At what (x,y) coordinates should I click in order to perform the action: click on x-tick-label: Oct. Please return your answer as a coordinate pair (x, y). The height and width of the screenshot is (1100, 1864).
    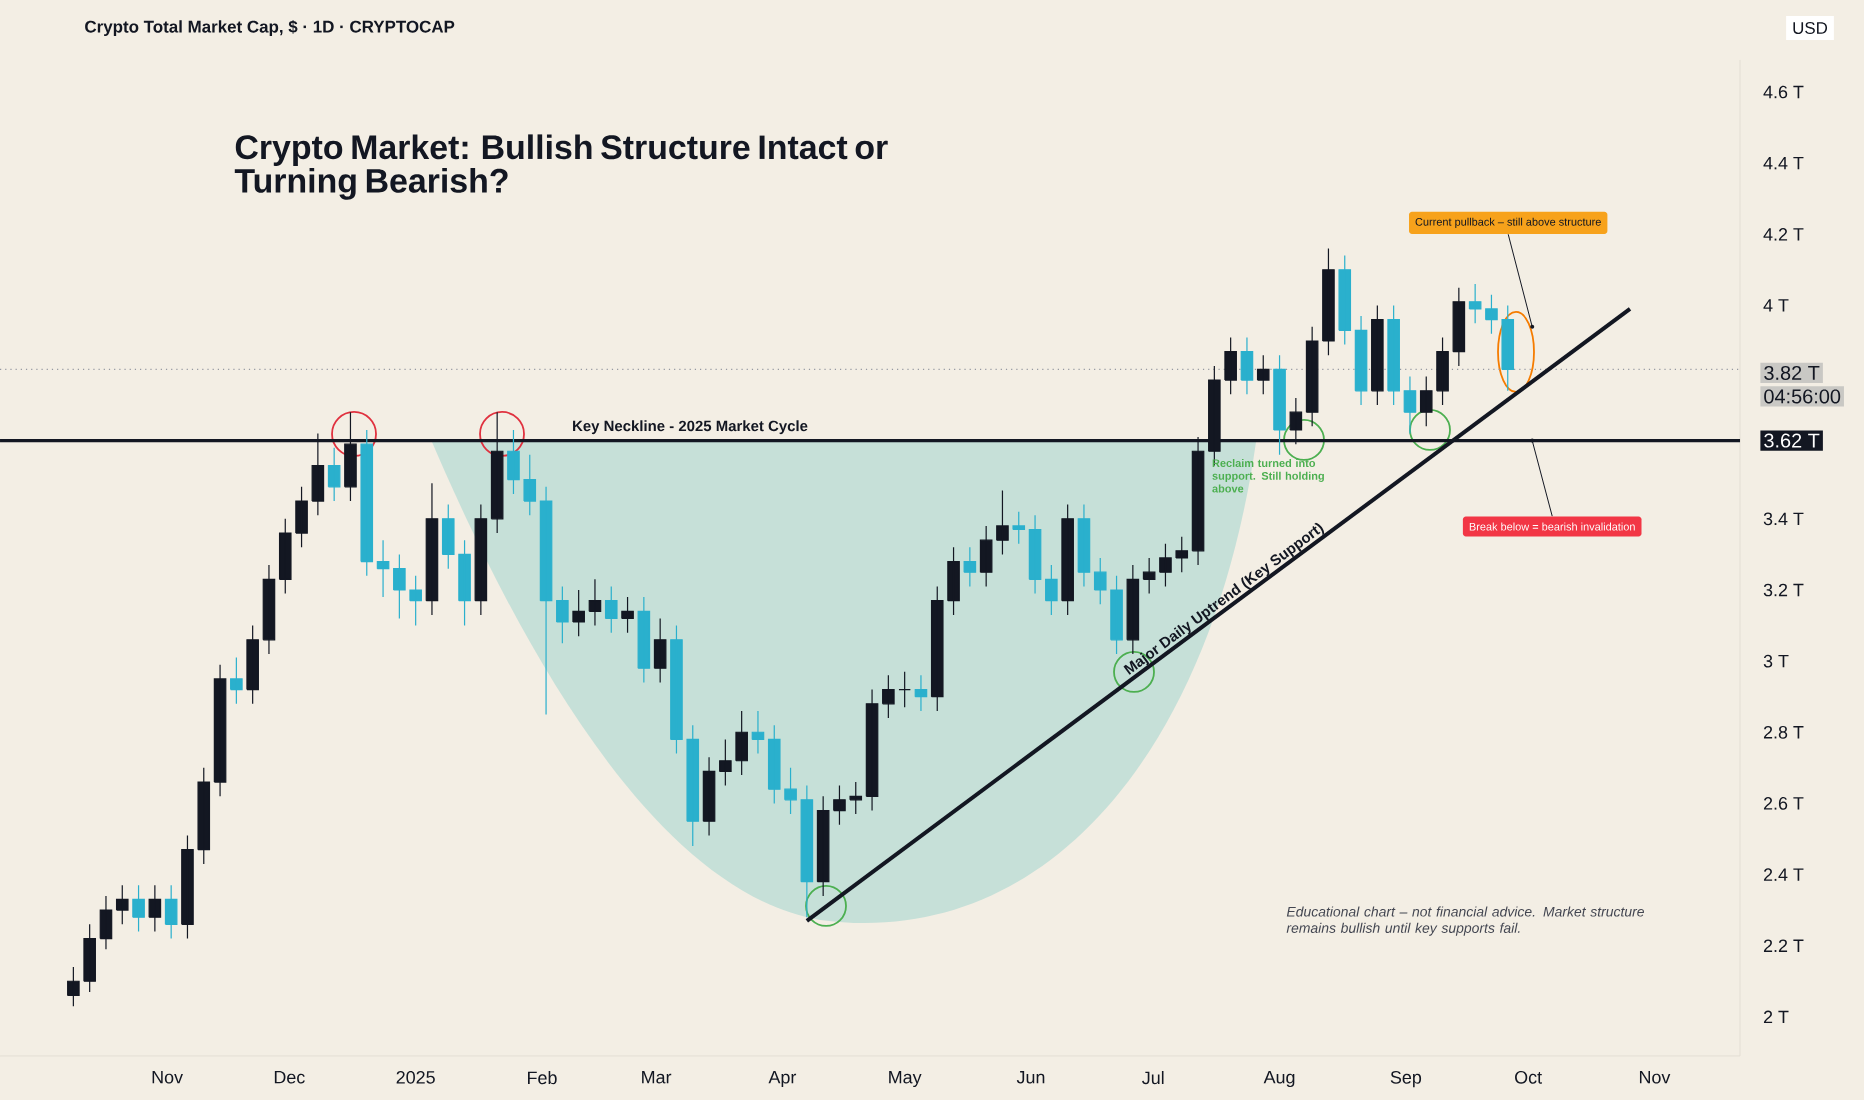
    Looking at the image, I should click on (1528, 1077).